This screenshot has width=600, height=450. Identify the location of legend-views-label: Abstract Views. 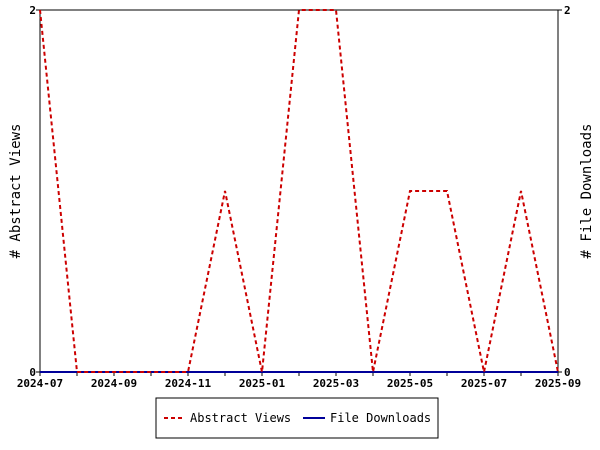
(240, 418).